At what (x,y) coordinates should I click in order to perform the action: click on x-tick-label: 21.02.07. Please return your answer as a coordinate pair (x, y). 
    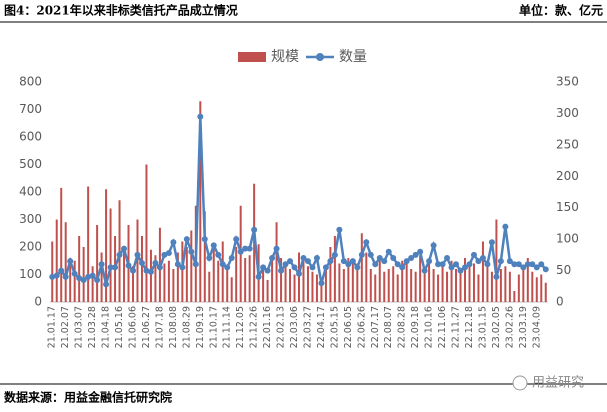
    Looking at the image, I should click on (65, 327).